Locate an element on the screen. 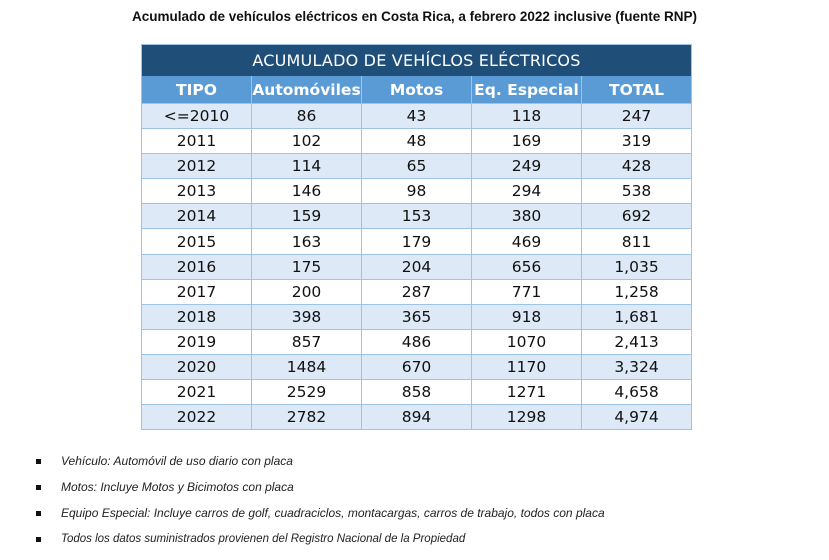 This screenshot has height=560, width=829. cell-motos: 179 is located at coordinates (416, 241).